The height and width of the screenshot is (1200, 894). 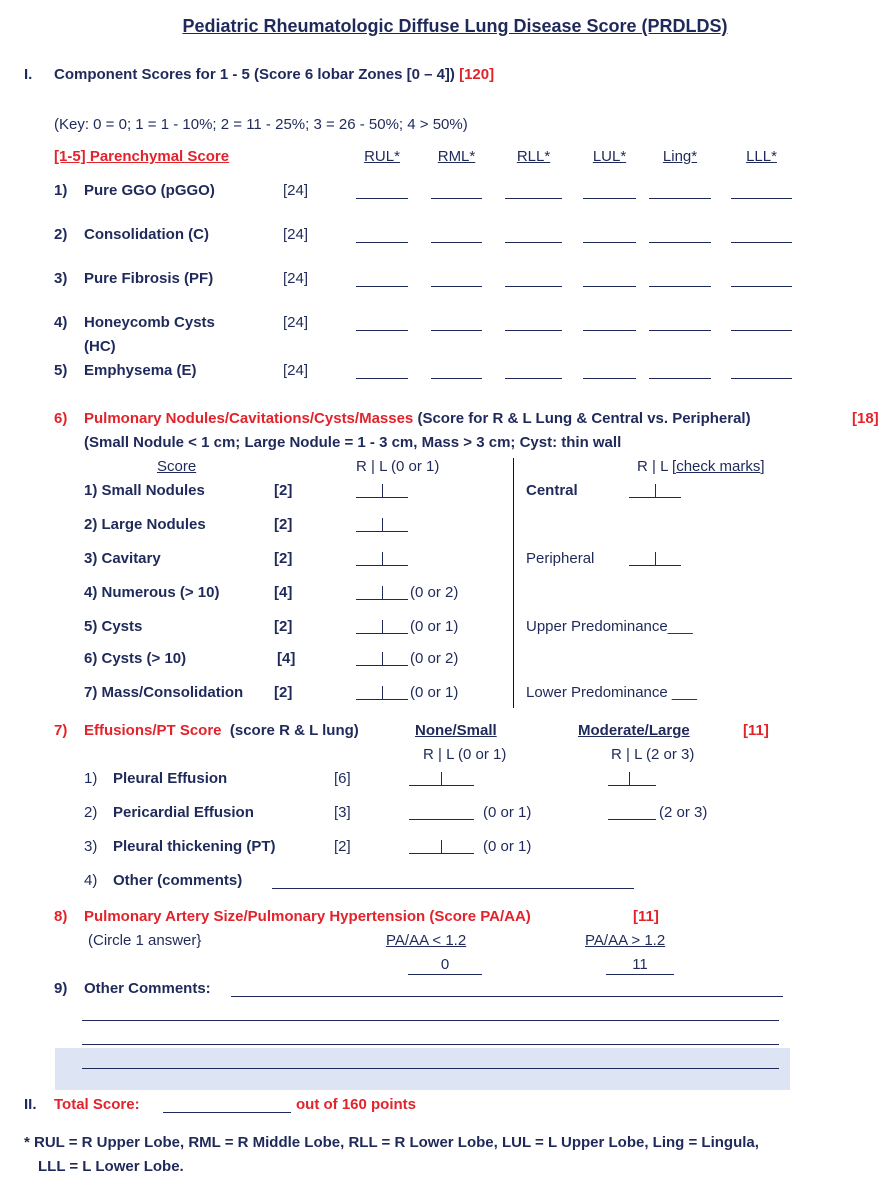 What do you see at coordinates (456, 156) in the screenshot?
I see `column-header-rml: RML*` at bounding box center [456, 156].